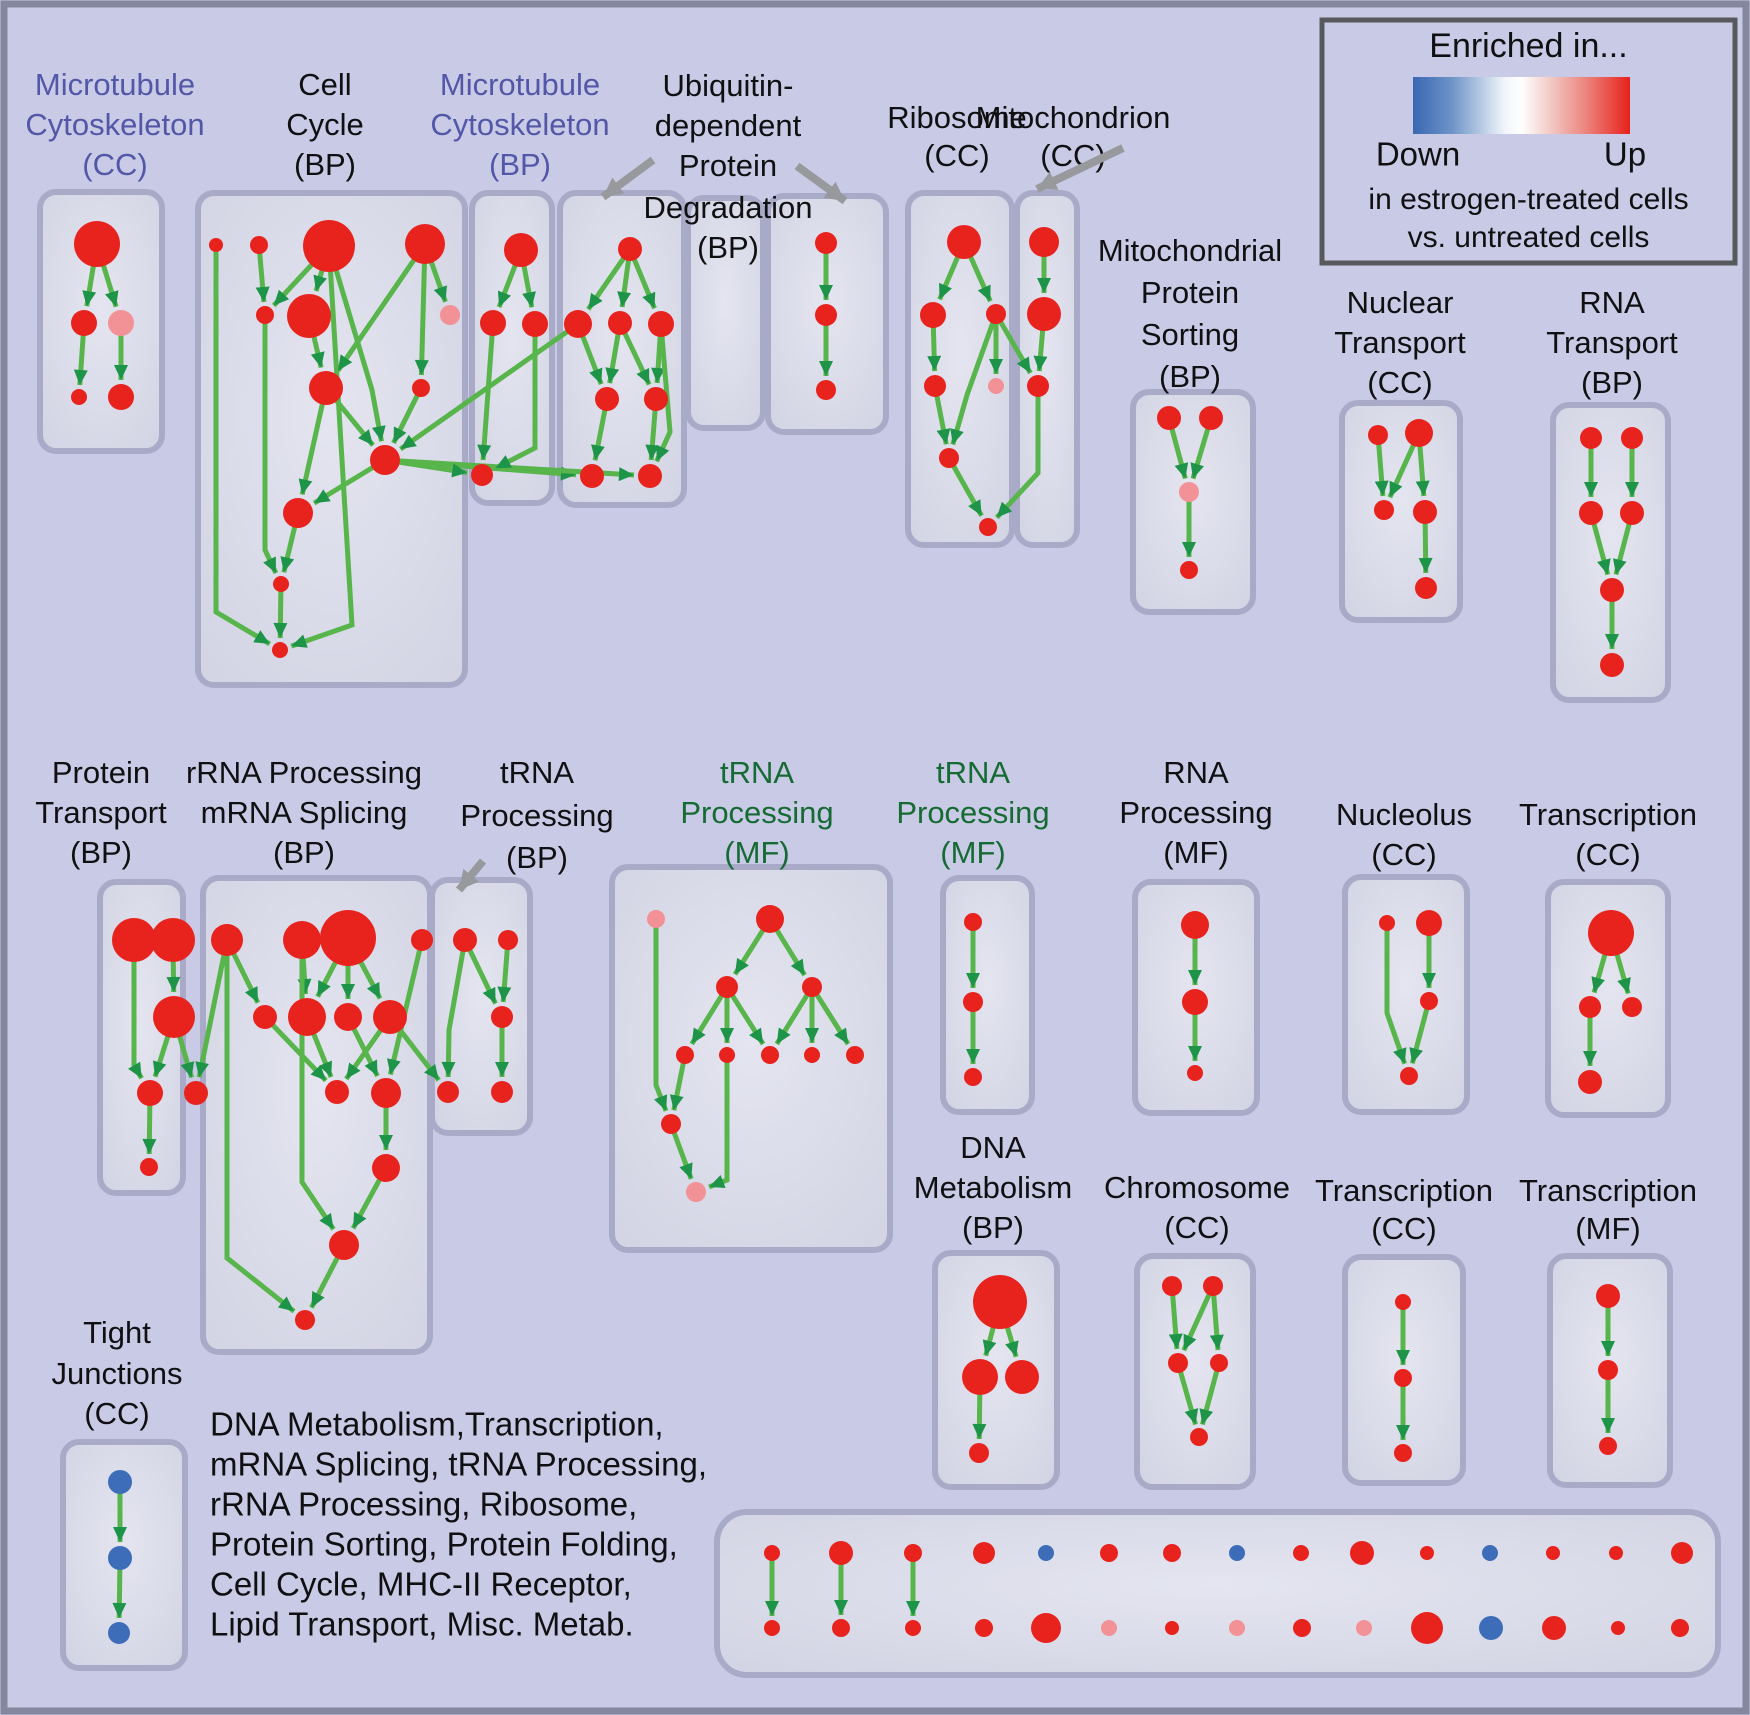  What do you see at coordinates (196, 1093) in the screenshot?
I see `node-pt5` at bounding box center [196, 1093].